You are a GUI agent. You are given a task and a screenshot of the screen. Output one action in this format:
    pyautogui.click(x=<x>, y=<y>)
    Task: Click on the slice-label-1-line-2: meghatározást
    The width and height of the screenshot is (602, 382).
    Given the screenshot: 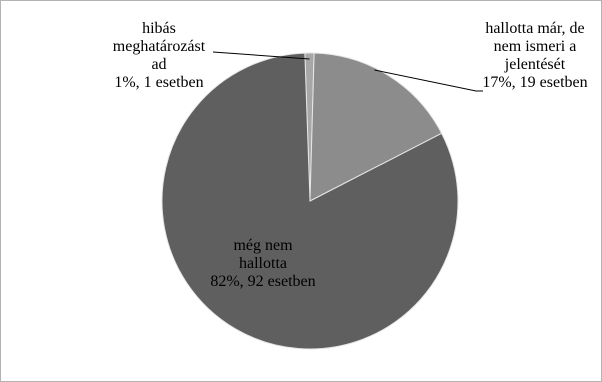 What is the action you would take?
    pyautogui.click(x=159, y=46)
    